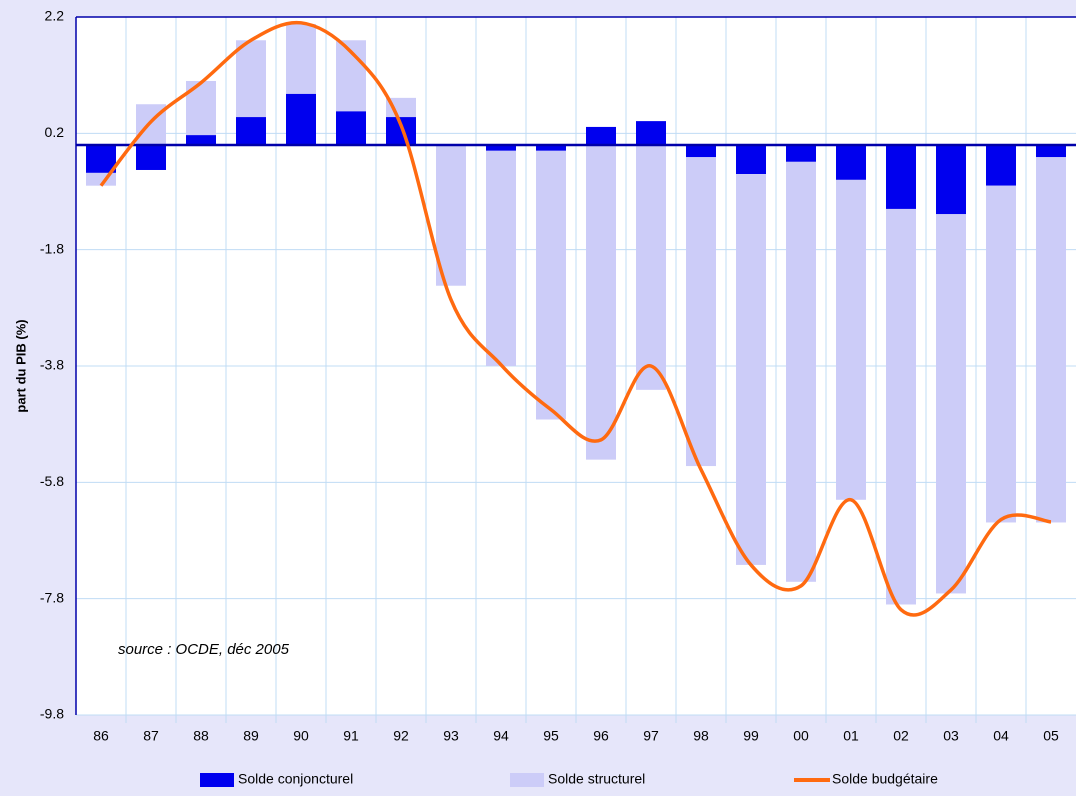 The image size is (1076, 796). Describe the element at coordinates (651, 736) in the screenshot. I see `x-tick-label: 97` at that location.